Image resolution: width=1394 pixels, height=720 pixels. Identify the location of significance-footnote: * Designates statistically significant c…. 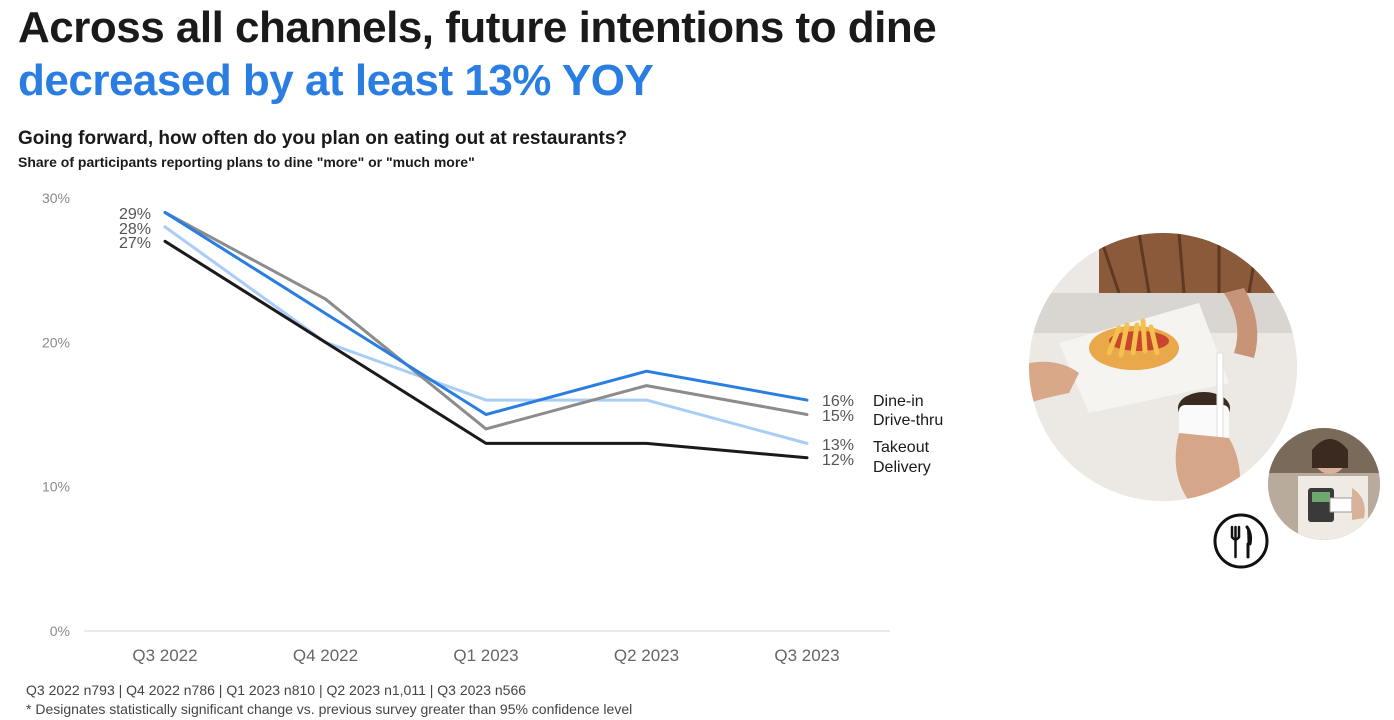
(329, 709).